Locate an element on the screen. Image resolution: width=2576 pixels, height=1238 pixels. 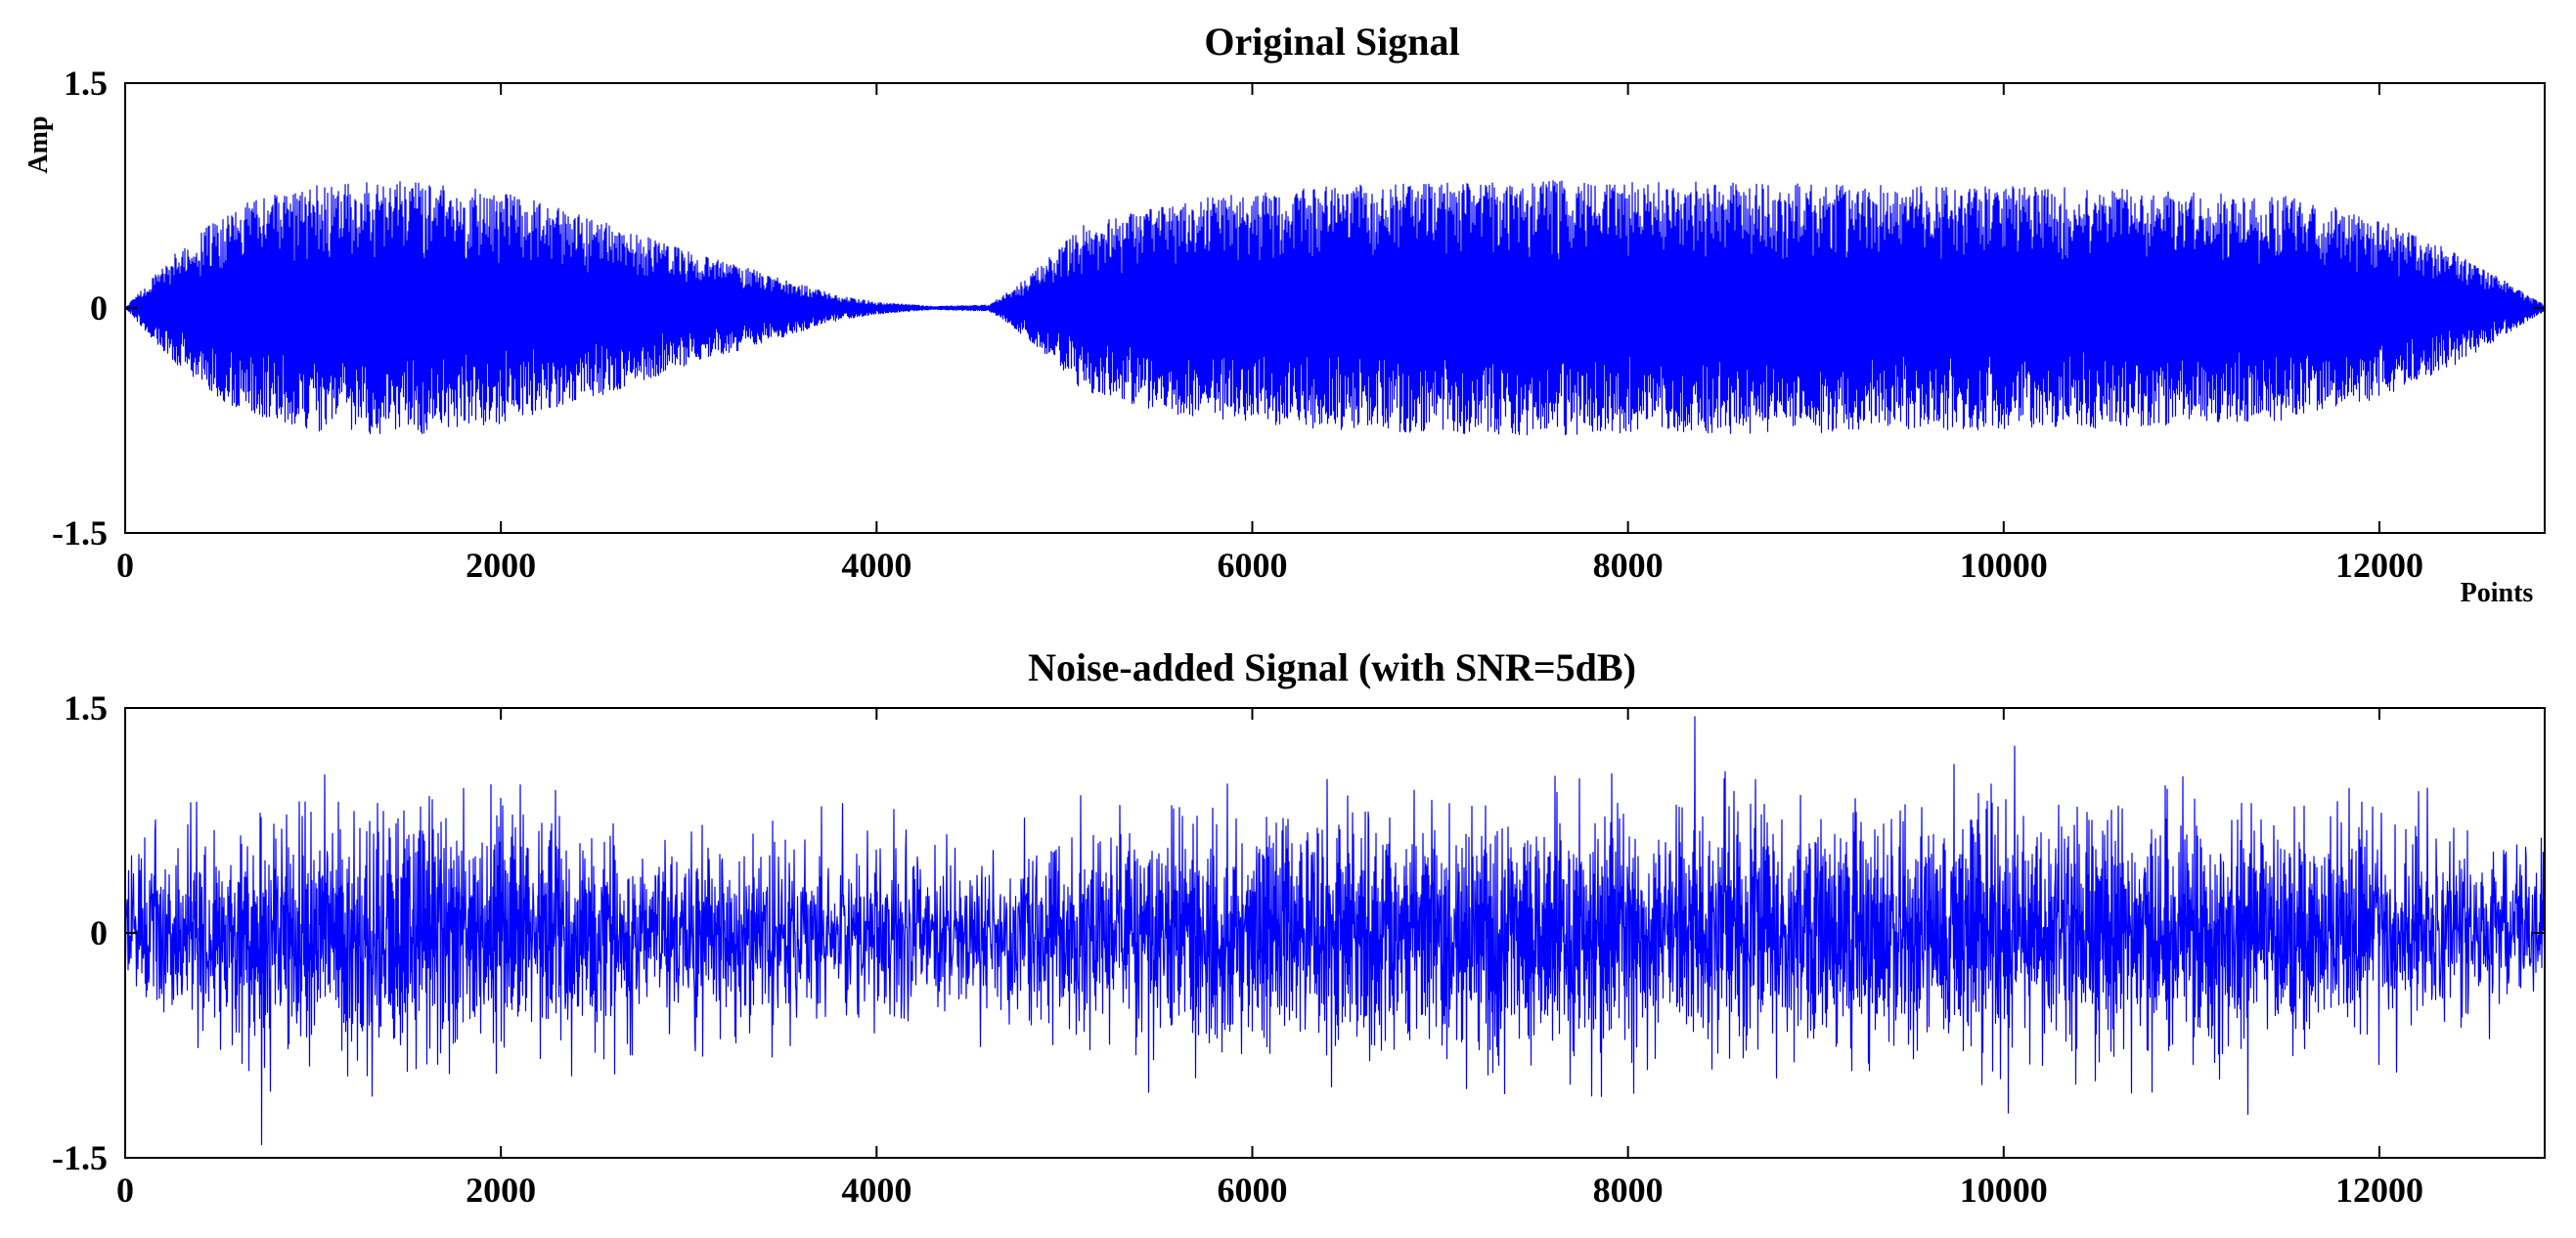
chart-title-original: Original Signal is located at coordinates (1331, 42).